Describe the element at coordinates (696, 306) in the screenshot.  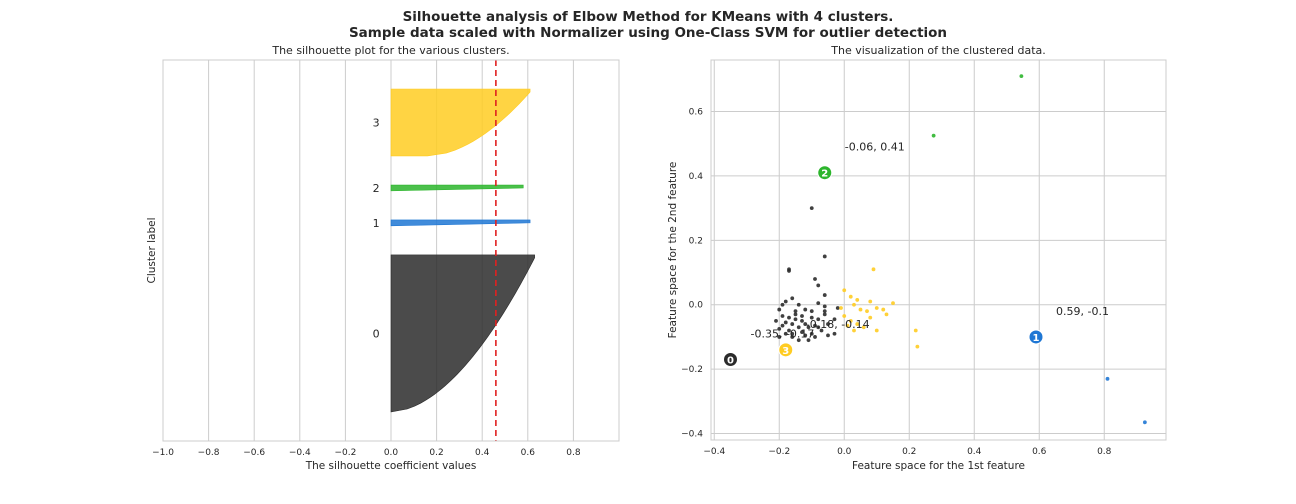
I see `y-tick-label: 0.0` at that location.